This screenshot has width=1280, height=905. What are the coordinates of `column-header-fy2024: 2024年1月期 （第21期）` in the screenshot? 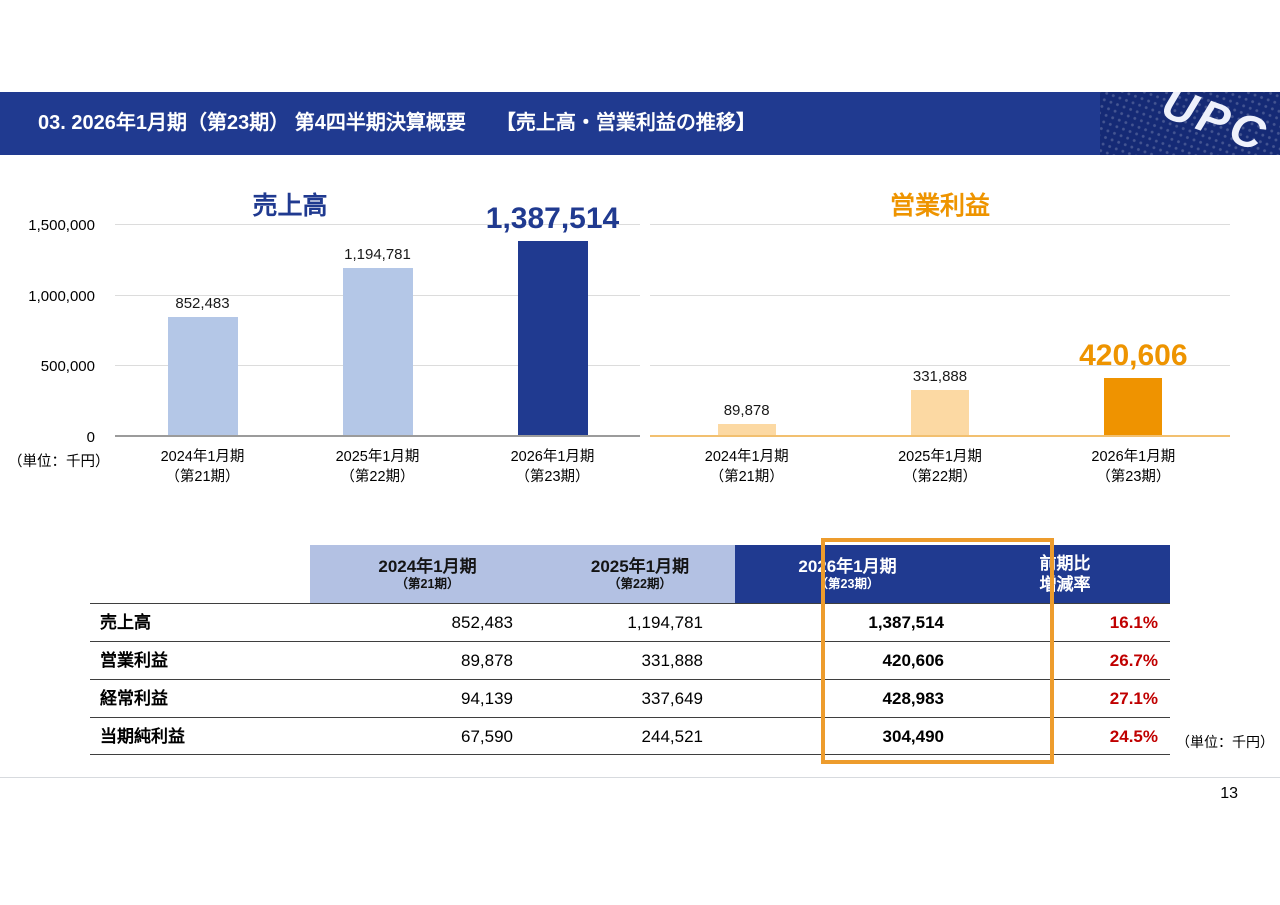 It's located at (427, 574).